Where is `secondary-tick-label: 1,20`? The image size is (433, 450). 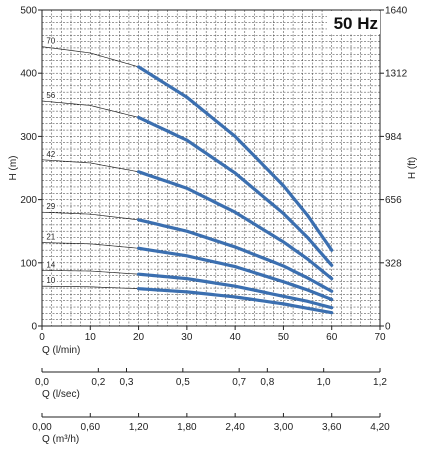
secondary-tick-label: 1,20 is located at coordinates (139, 427).